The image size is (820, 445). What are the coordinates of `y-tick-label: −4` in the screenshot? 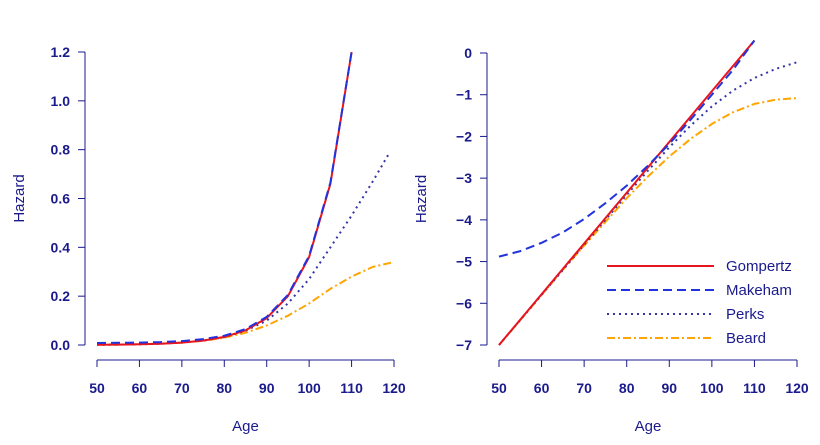 It's located at (464, 220).